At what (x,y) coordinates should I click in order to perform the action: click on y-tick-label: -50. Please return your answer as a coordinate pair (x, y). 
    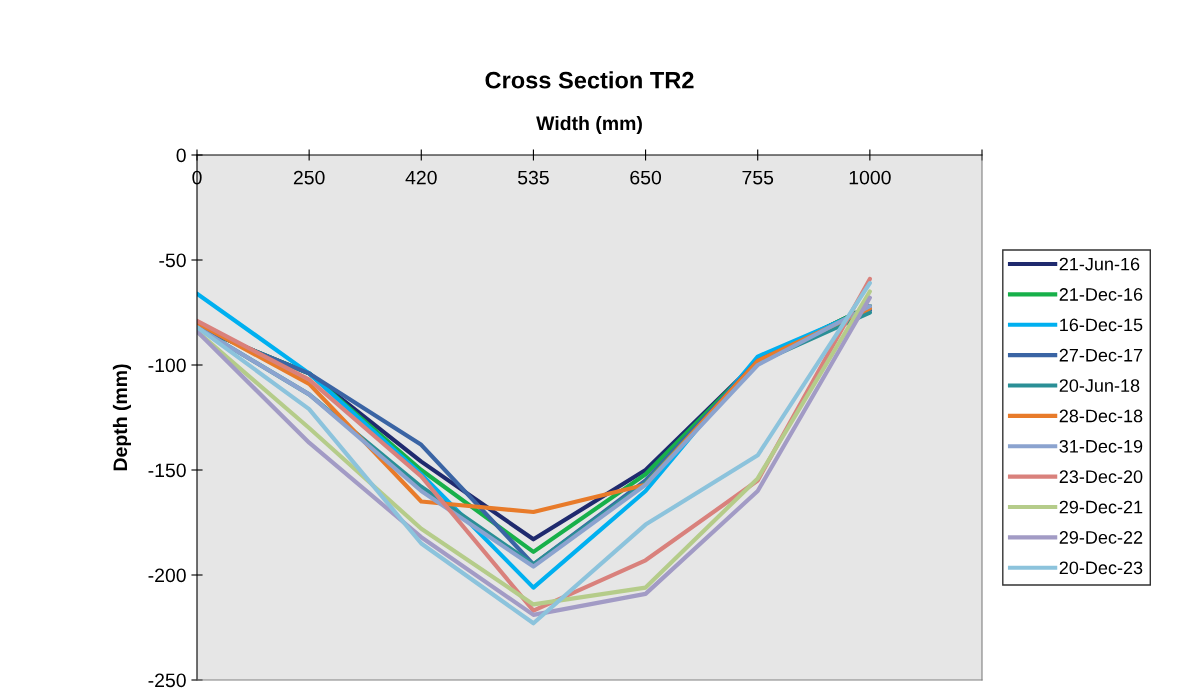
    Looking at the image, I should click on (172, 260).